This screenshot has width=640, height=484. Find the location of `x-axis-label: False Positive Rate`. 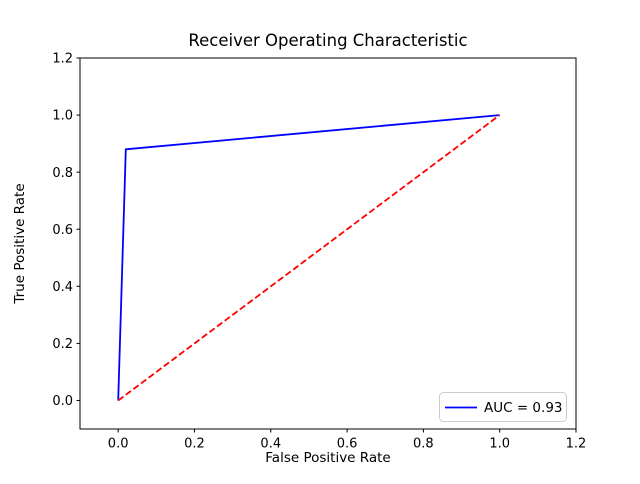

x-axis-label: False Positive Rate is located at coordinates (327, 458).